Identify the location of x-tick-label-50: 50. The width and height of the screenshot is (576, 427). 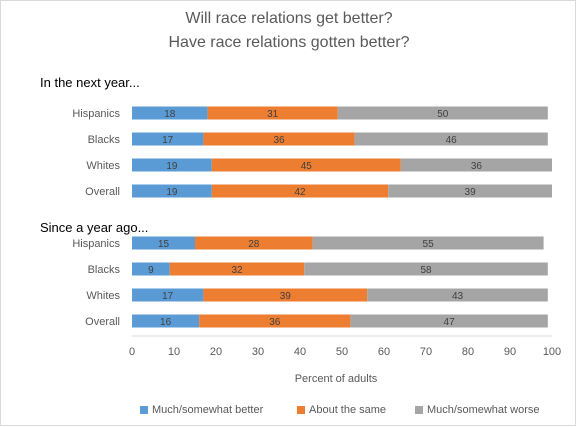
(342, 352).